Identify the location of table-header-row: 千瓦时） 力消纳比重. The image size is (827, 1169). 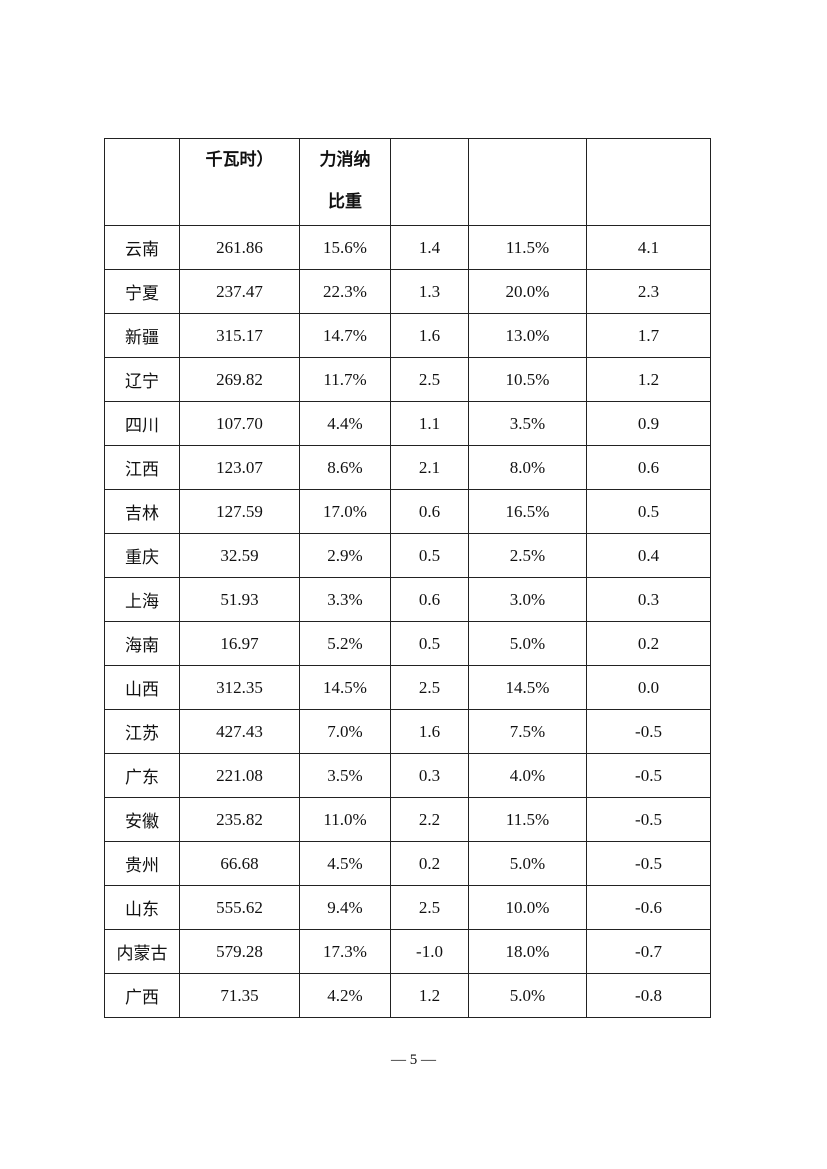
(407, 182).